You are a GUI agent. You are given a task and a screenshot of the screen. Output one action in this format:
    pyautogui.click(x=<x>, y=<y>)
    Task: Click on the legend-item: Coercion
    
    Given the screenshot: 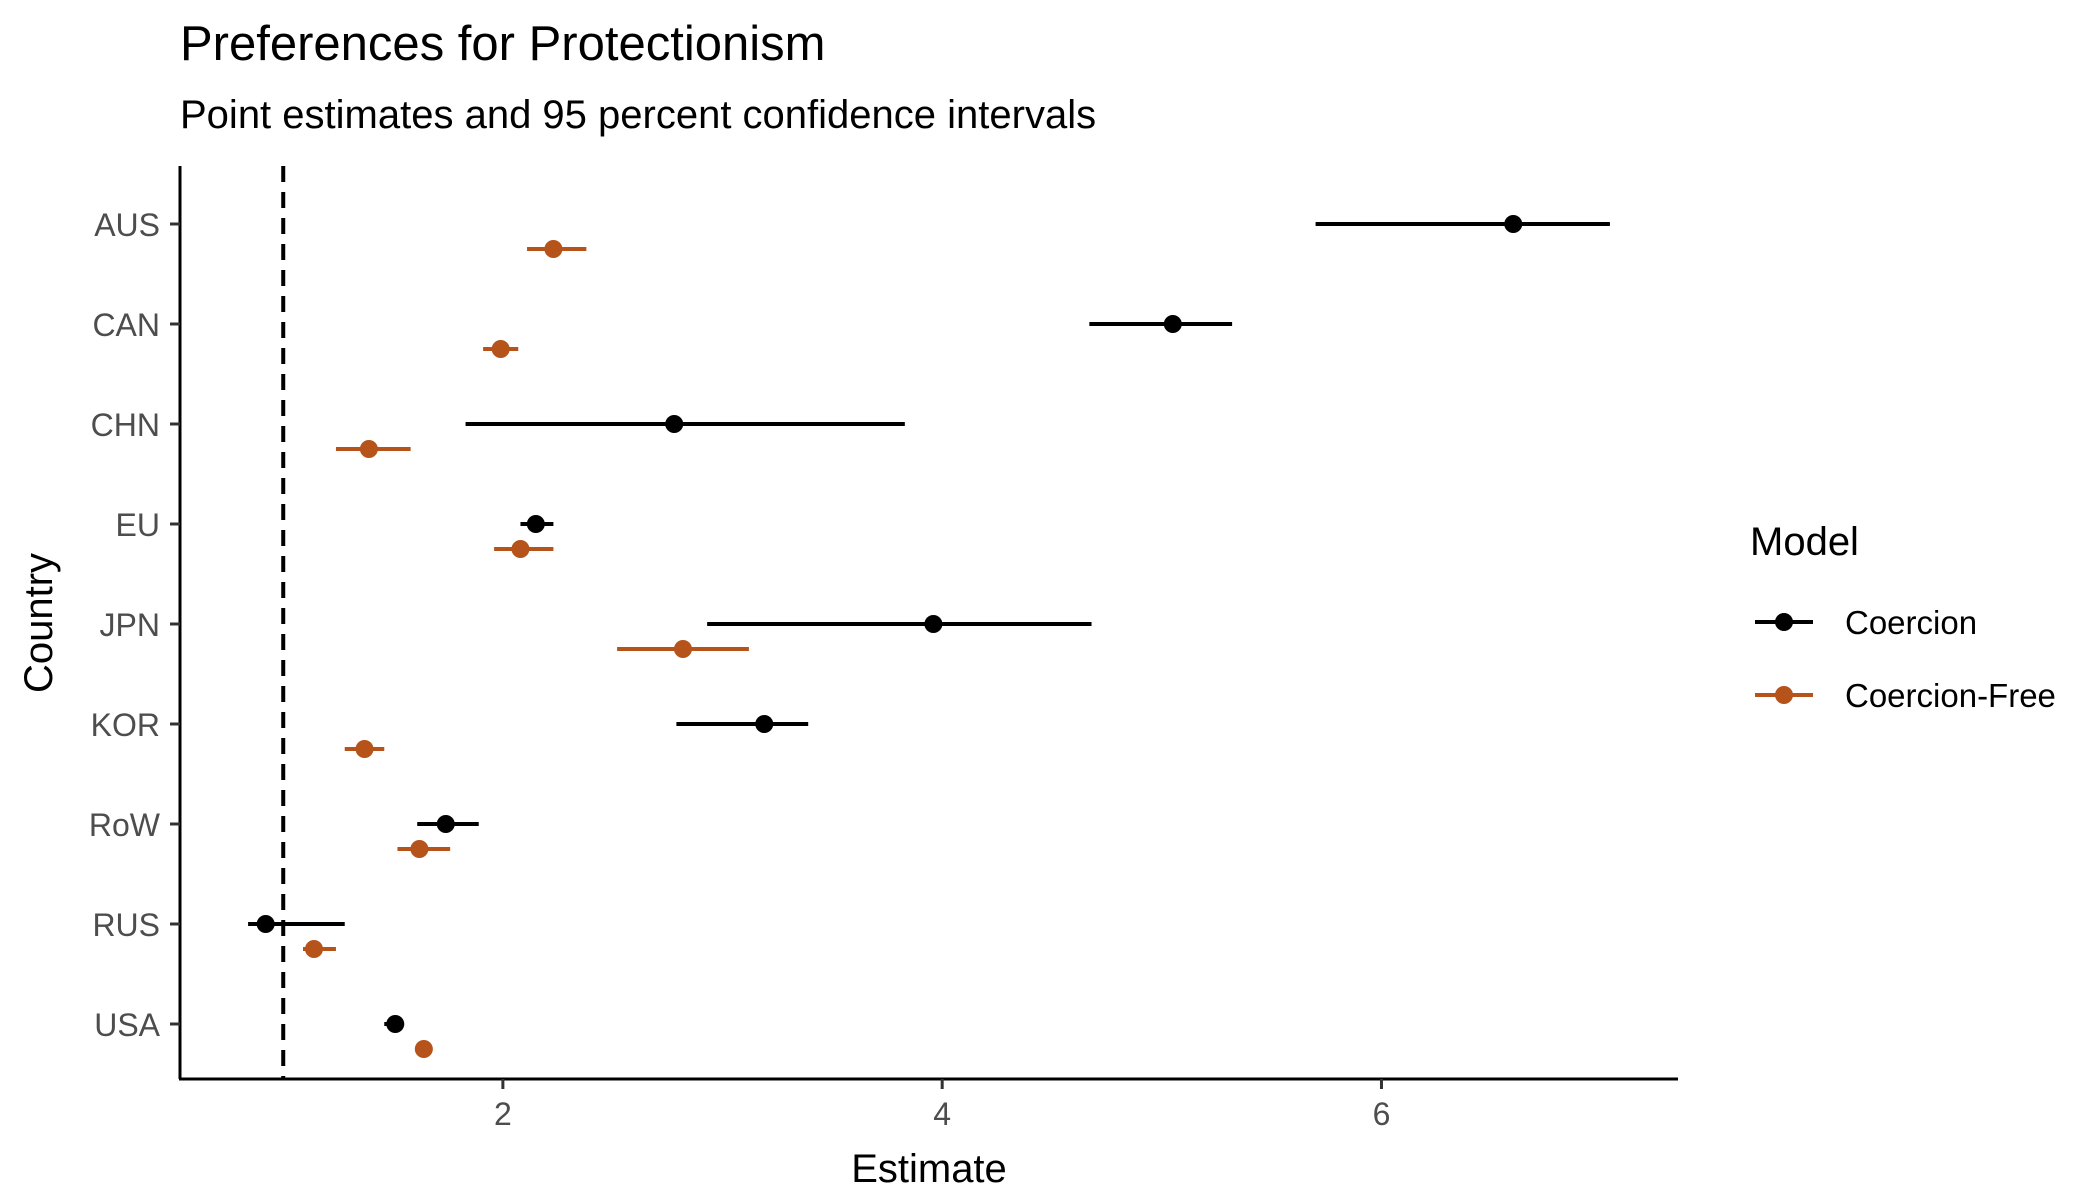 What is the action you would take?
    pyautogui.click(x=1866, y=622)
    